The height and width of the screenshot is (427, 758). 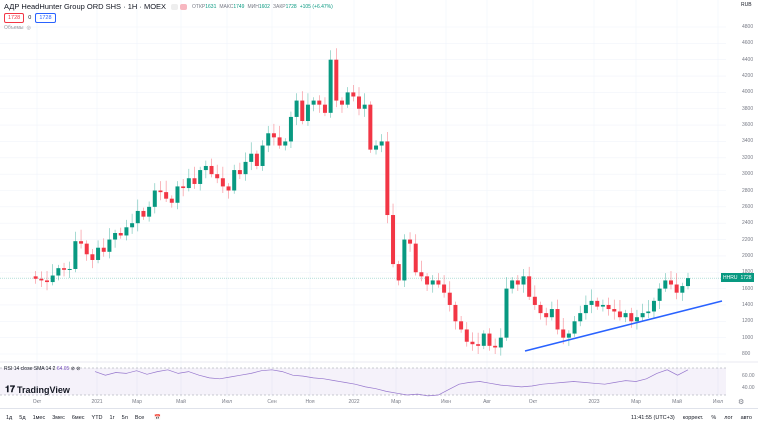 What do you see at coordinates (693, 418) in the screenshot?
I see `adjust-toggle: коррект.` at bounding box center [693, 418].